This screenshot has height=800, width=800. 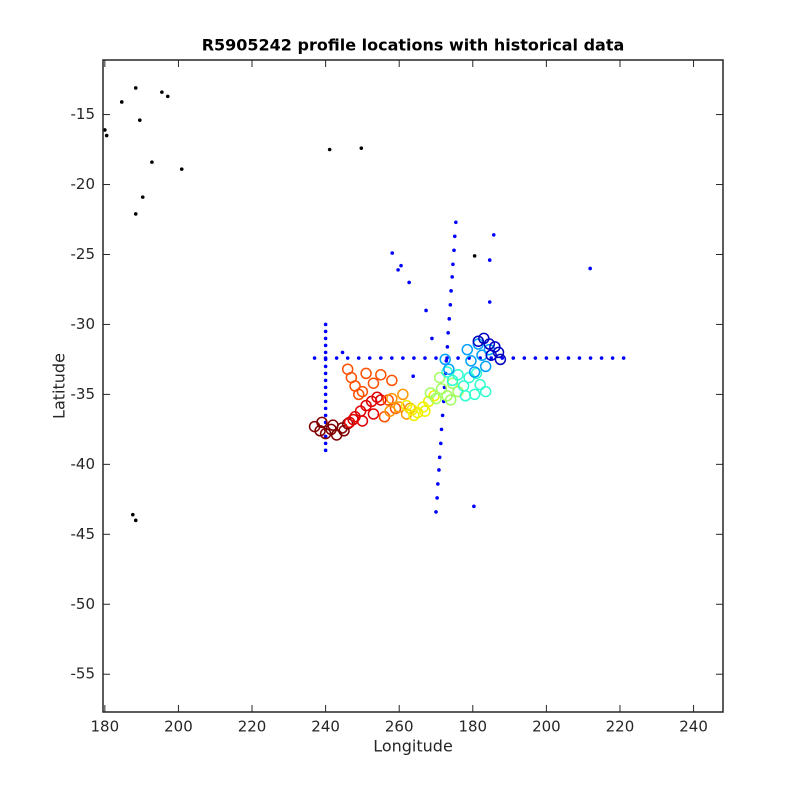 I want to click on y-tick-label: -20, so click(x=83, y=184).